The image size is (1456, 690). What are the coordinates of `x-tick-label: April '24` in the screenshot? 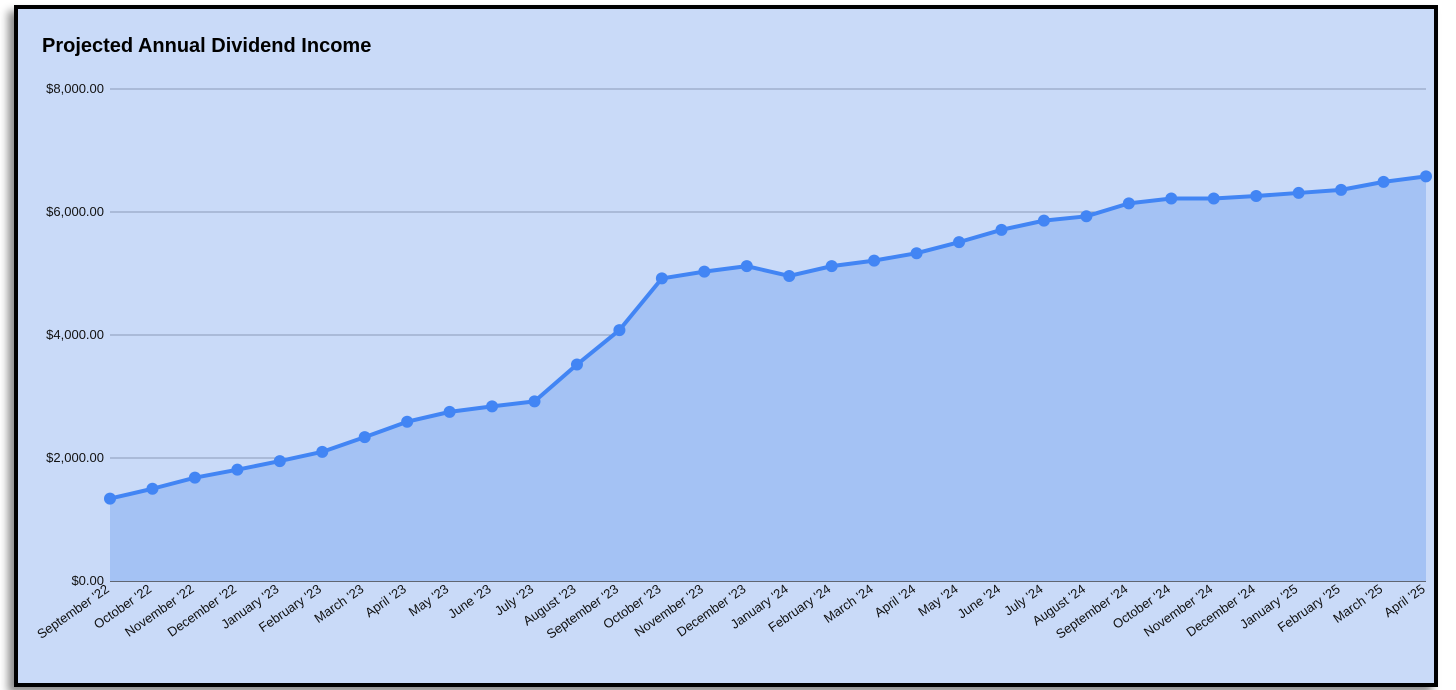 It's located at (895, 600).